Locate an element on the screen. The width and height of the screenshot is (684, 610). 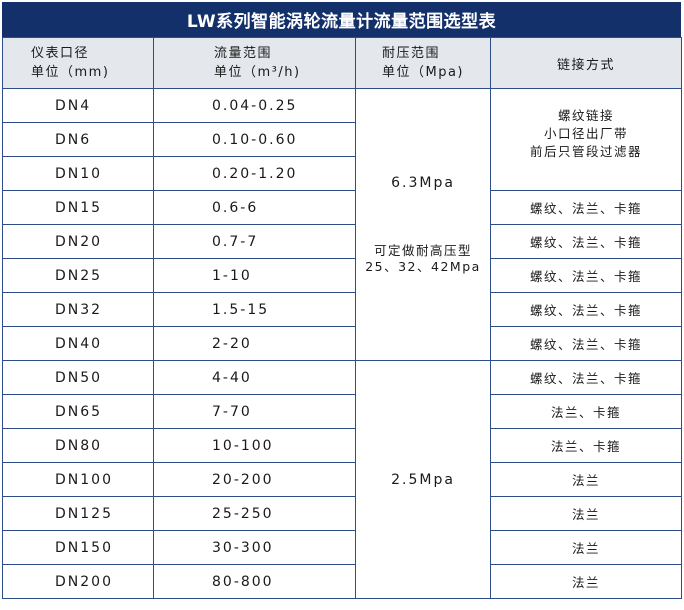
header-pressure-line1: 耐压范围 is located at coordinates (411, 53).